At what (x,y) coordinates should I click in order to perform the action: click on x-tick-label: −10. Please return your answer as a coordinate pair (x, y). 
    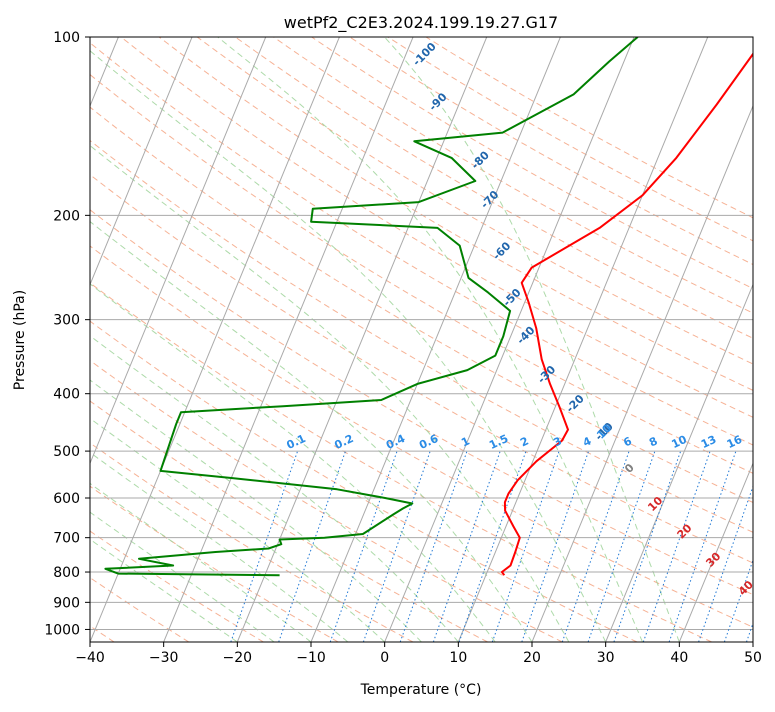
    Looking at the image, I should click on (311, 658).